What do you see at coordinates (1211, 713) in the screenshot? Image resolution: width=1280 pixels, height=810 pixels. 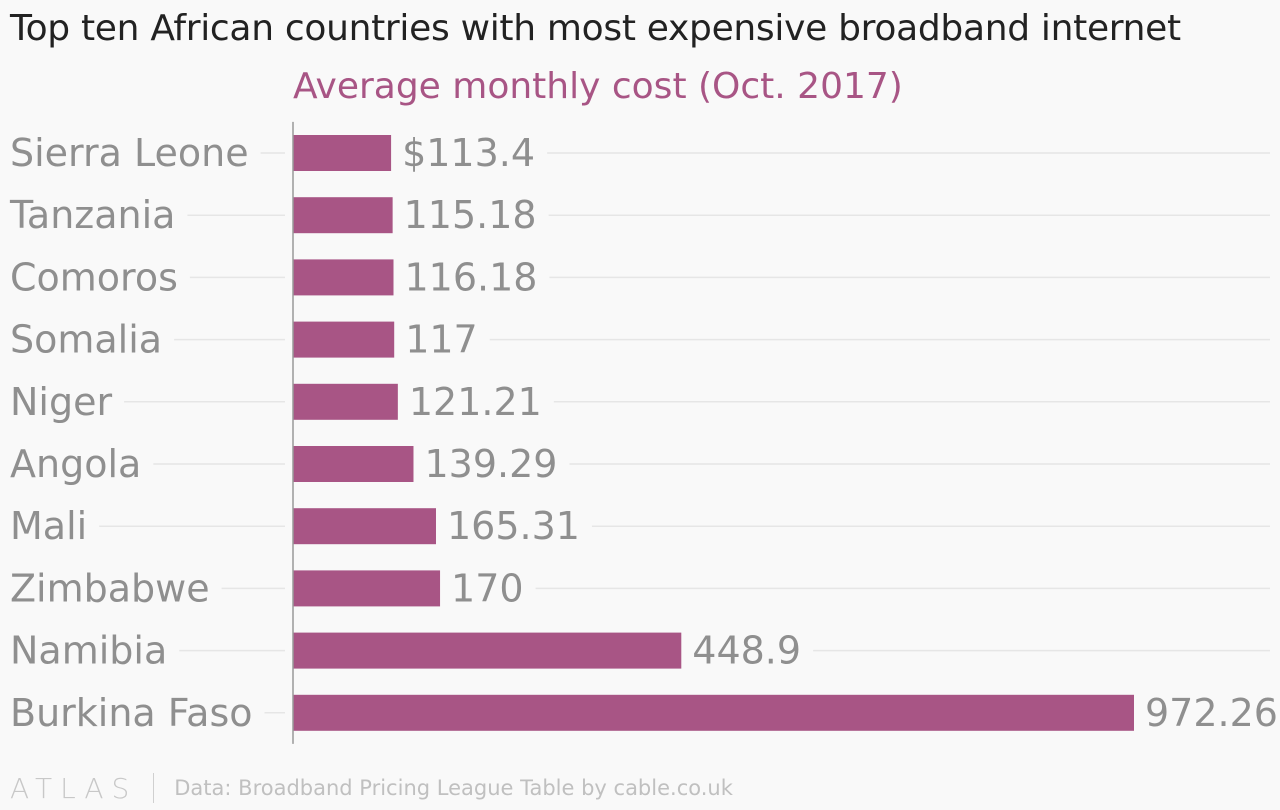 I see `value-label: 972.26` at bounding box center [1211, 713].